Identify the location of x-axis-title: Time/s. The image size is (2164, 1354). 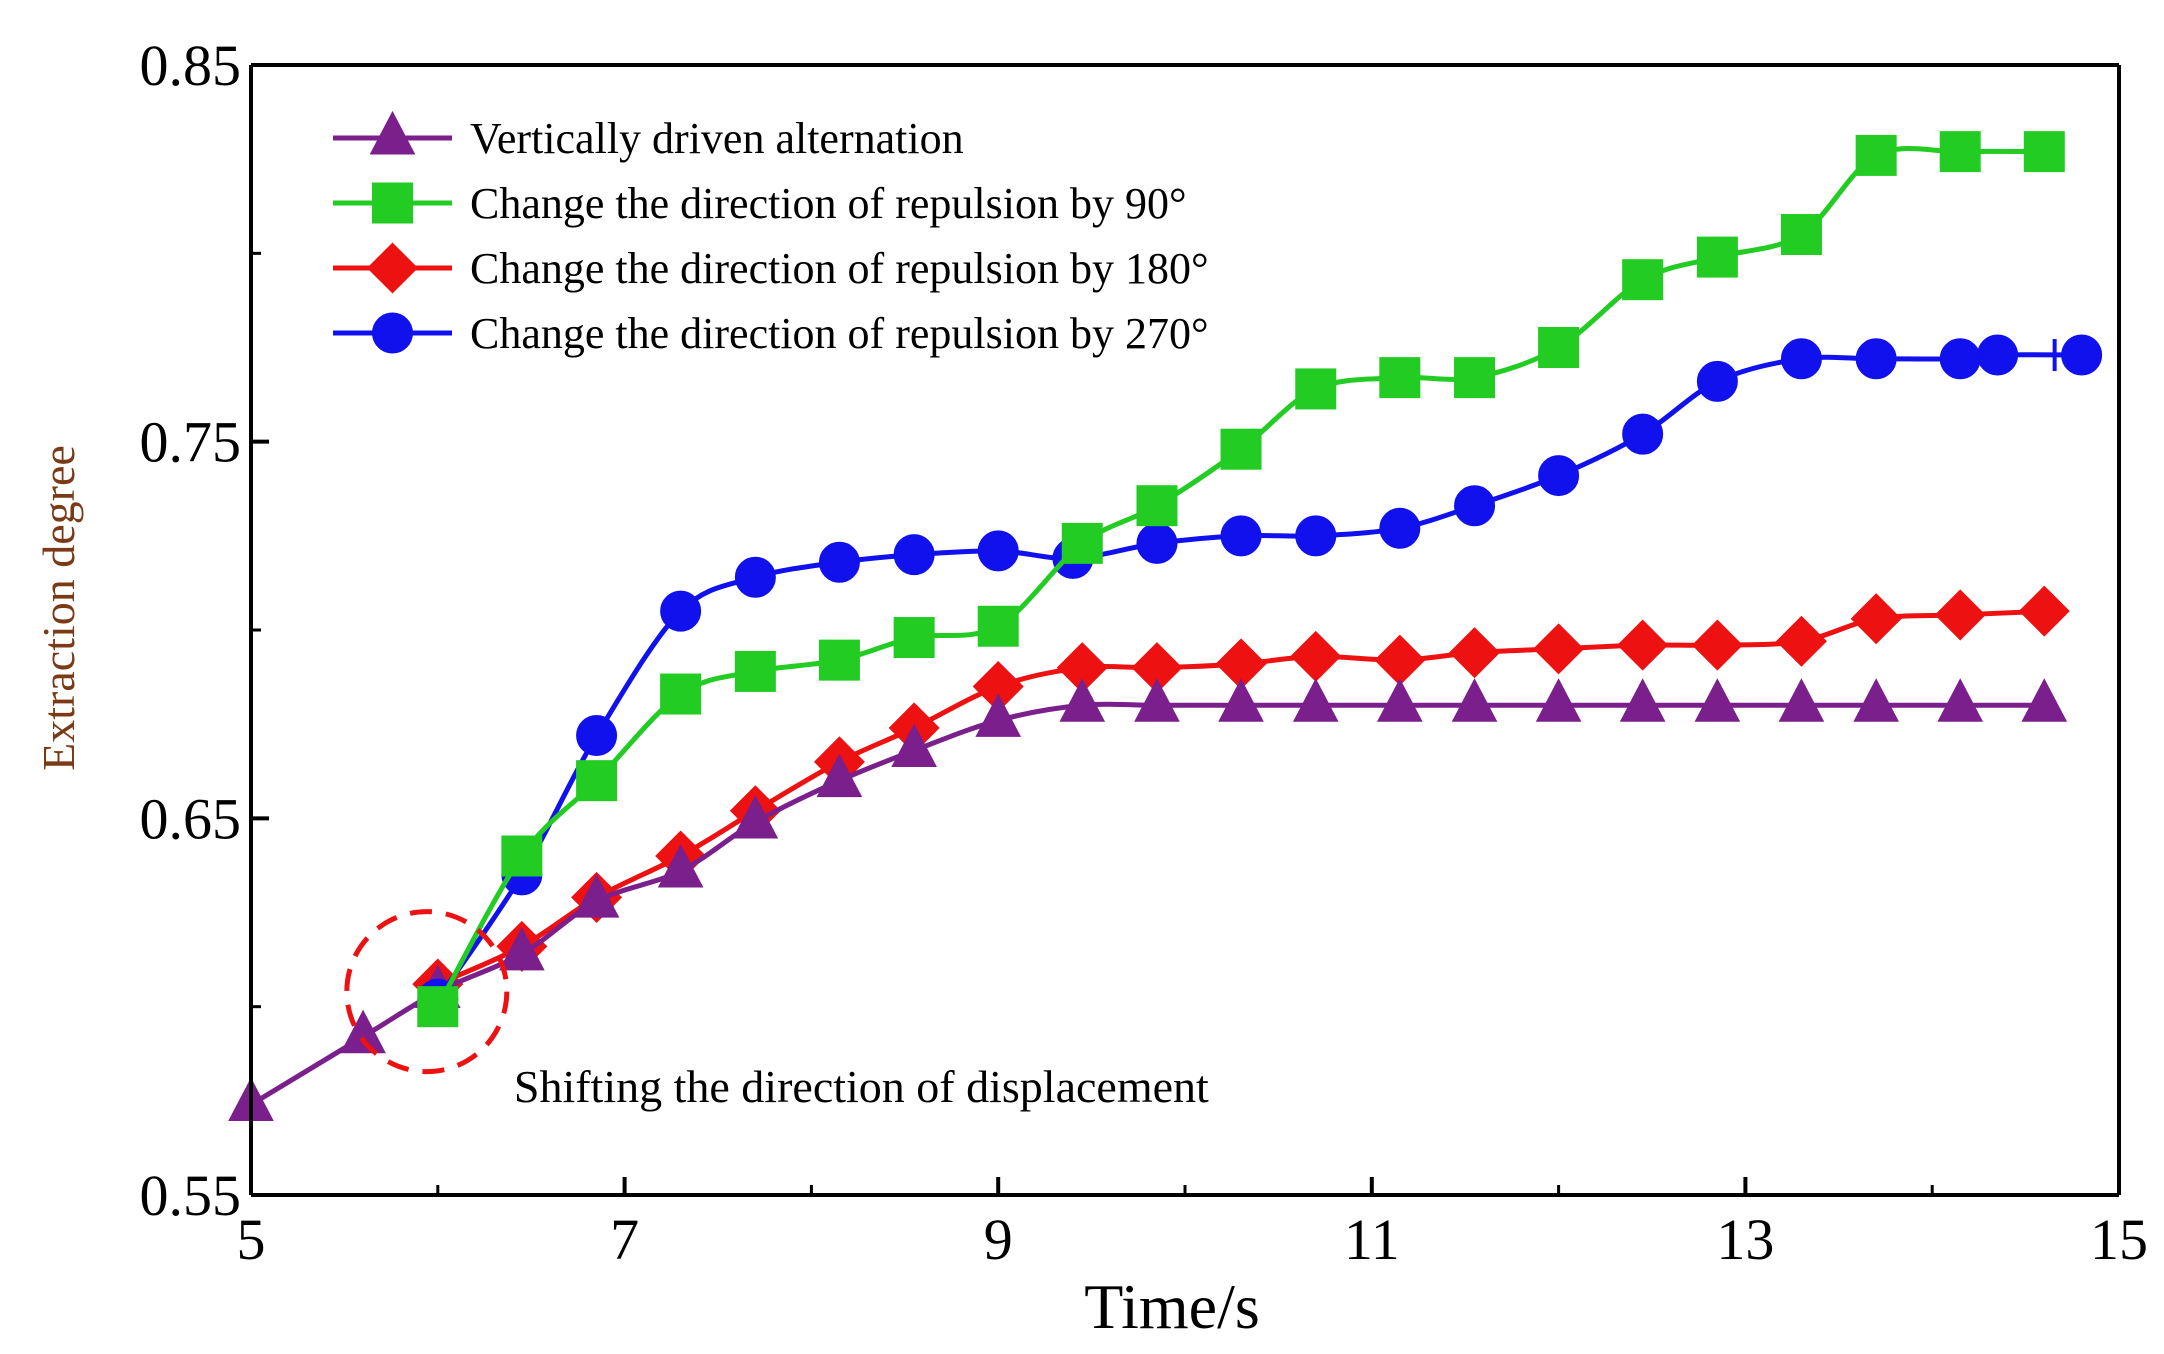
(1172, 1306).